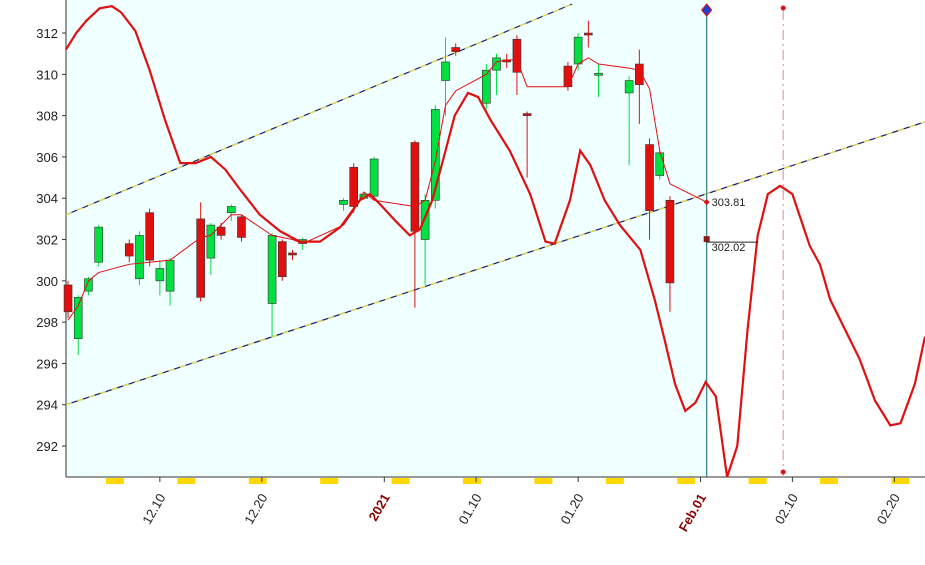  Describe the element at coordinates (47, 405) in the screenshot. I see `y-tick-label: 294` at that location.